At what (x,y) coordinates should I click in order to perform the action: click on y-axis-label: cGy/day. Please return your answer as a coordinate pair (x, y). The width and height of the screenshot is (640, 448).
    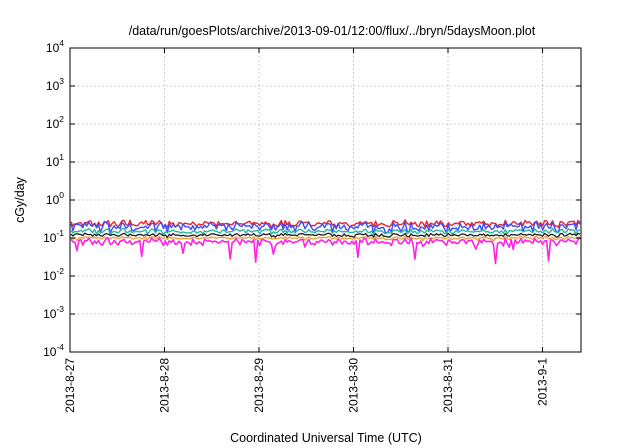
    Looking at the image, I should click on (20, 199).